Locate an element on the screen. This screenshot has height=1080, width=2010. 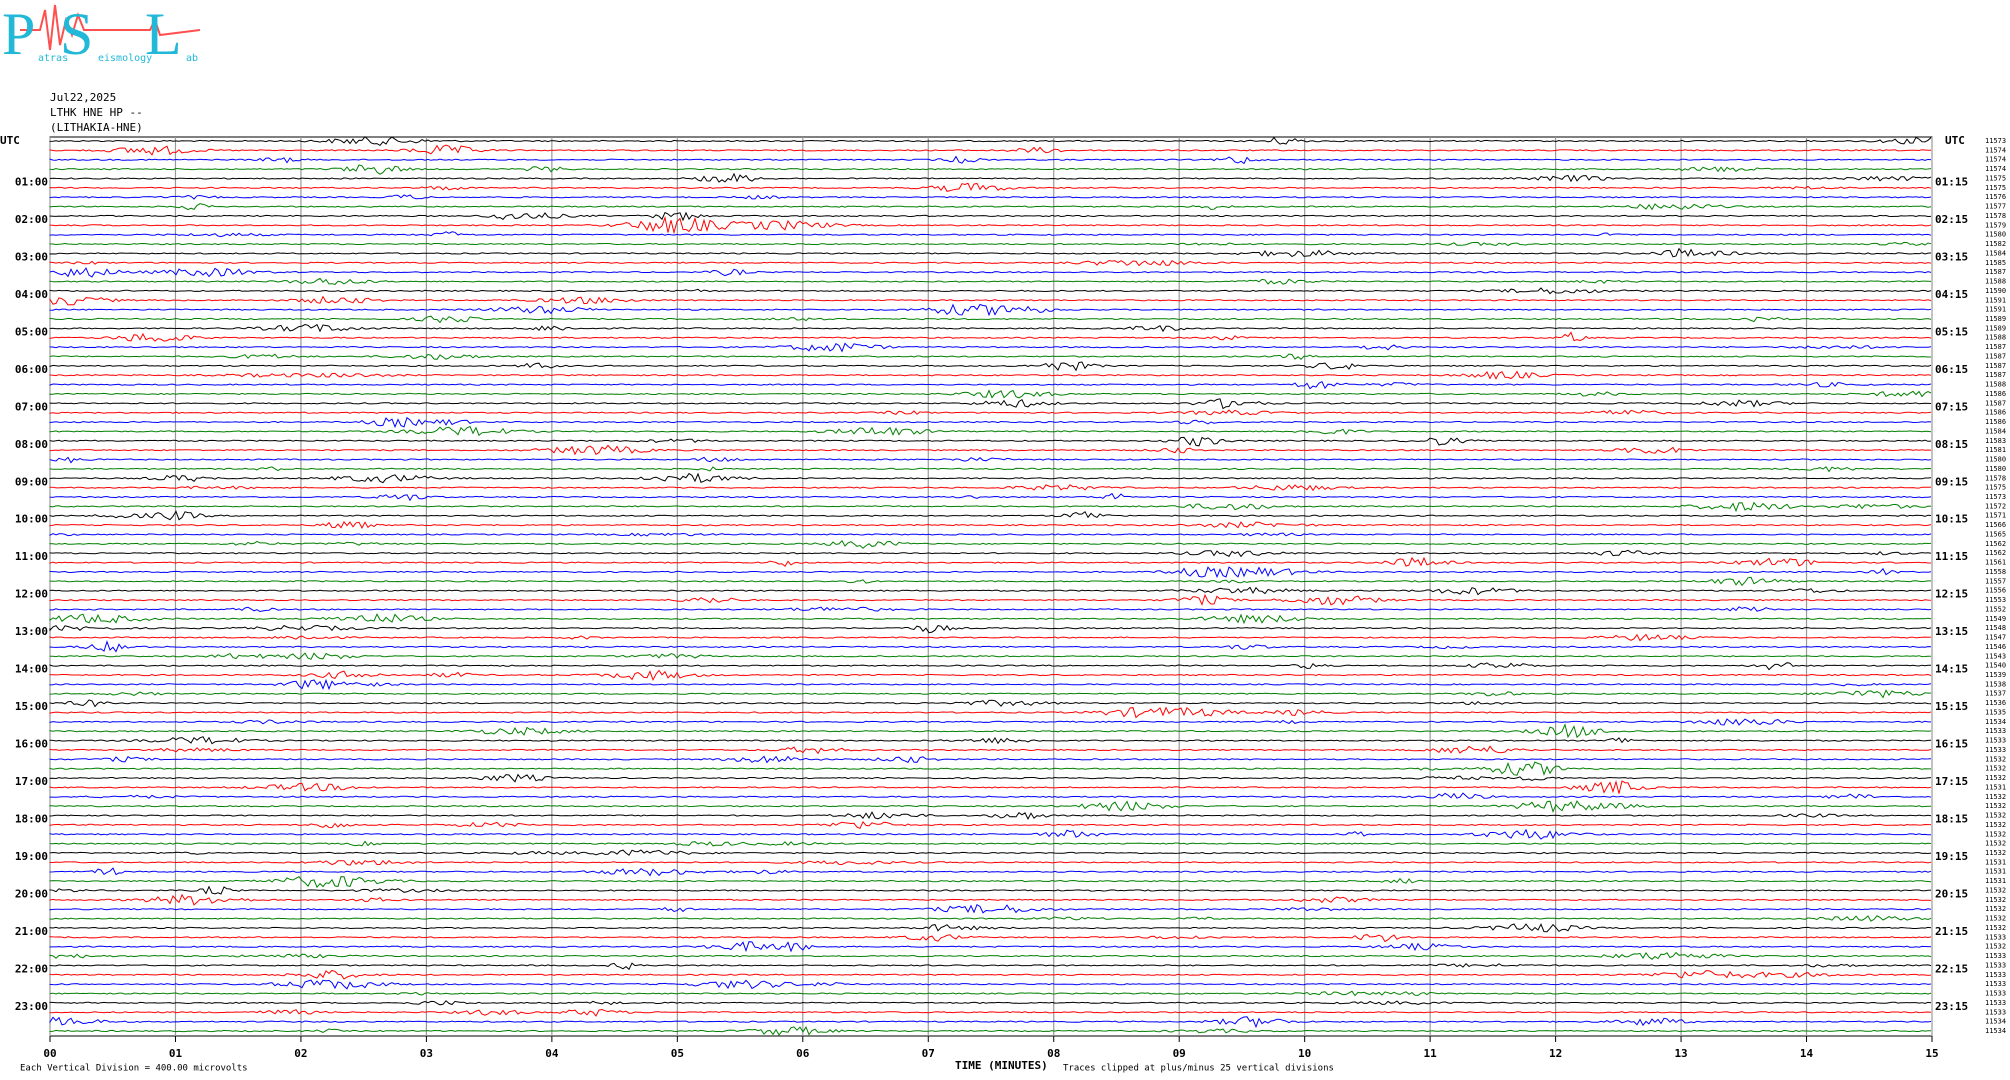
time-label-right: 10:15 is located at coordinates (1951, 519).